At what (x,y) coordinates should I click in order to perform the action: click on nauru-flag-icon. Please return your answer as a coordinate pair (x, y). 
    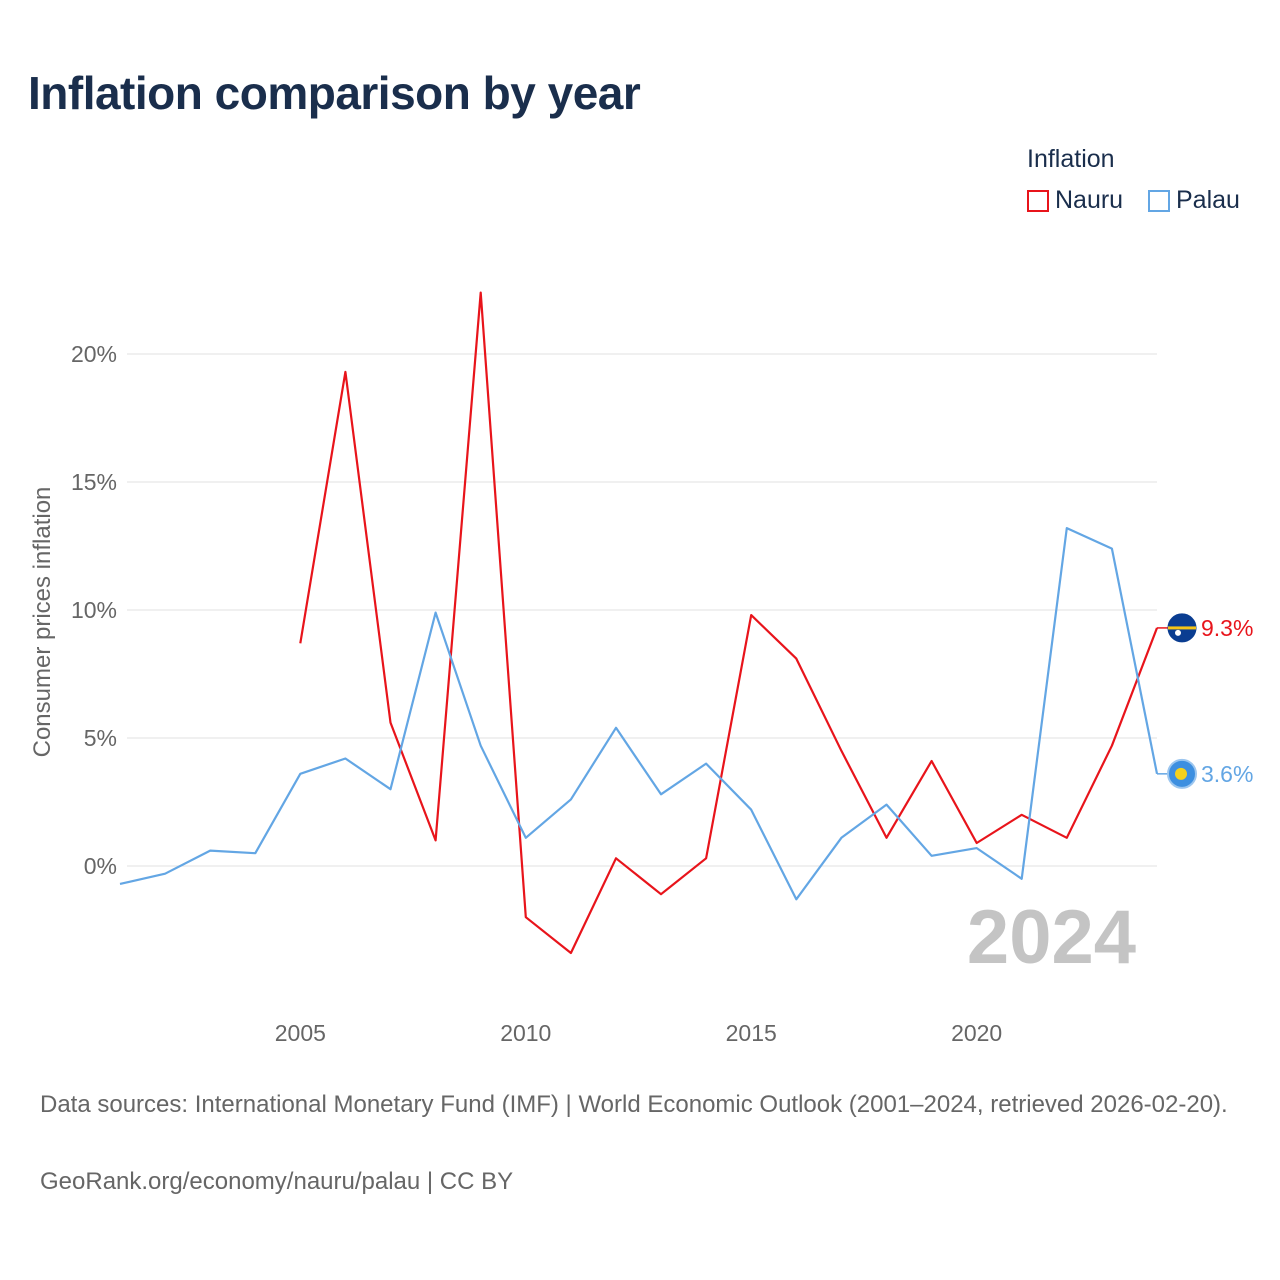
    Looking at the image, I should click on (1182, 628).